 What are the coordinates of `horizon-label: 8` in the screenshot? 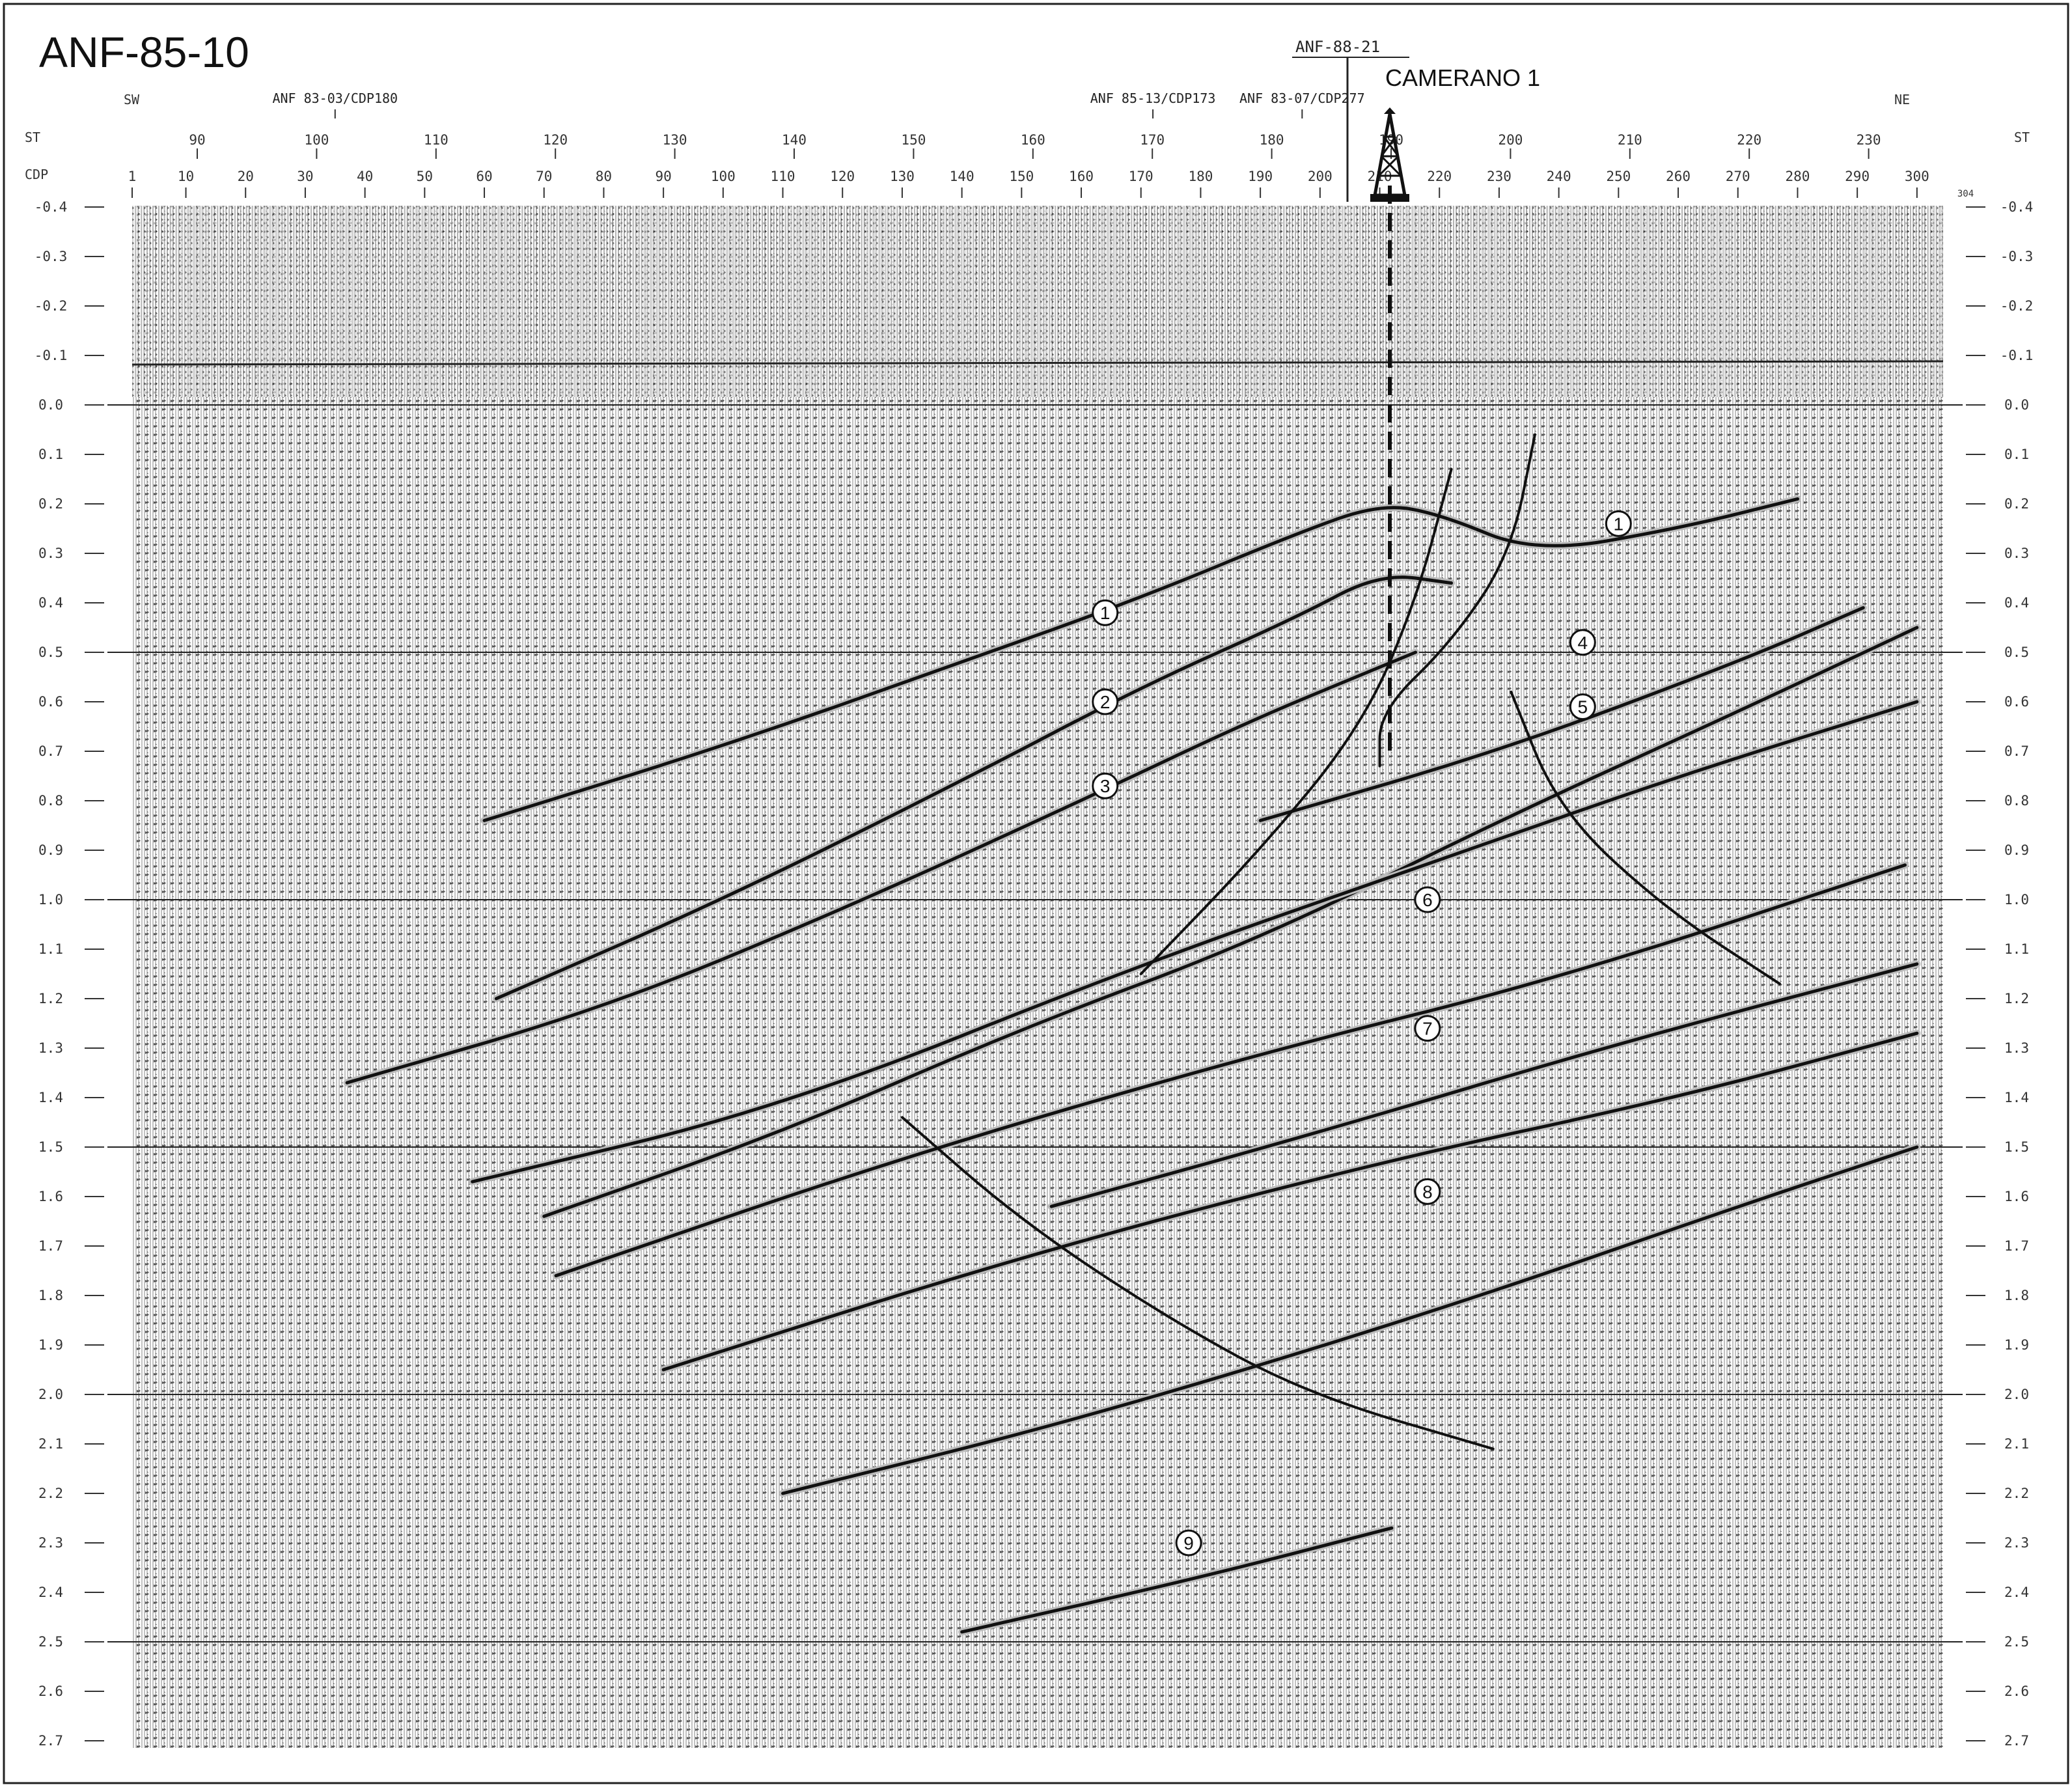 It's located at (1427, 1192).